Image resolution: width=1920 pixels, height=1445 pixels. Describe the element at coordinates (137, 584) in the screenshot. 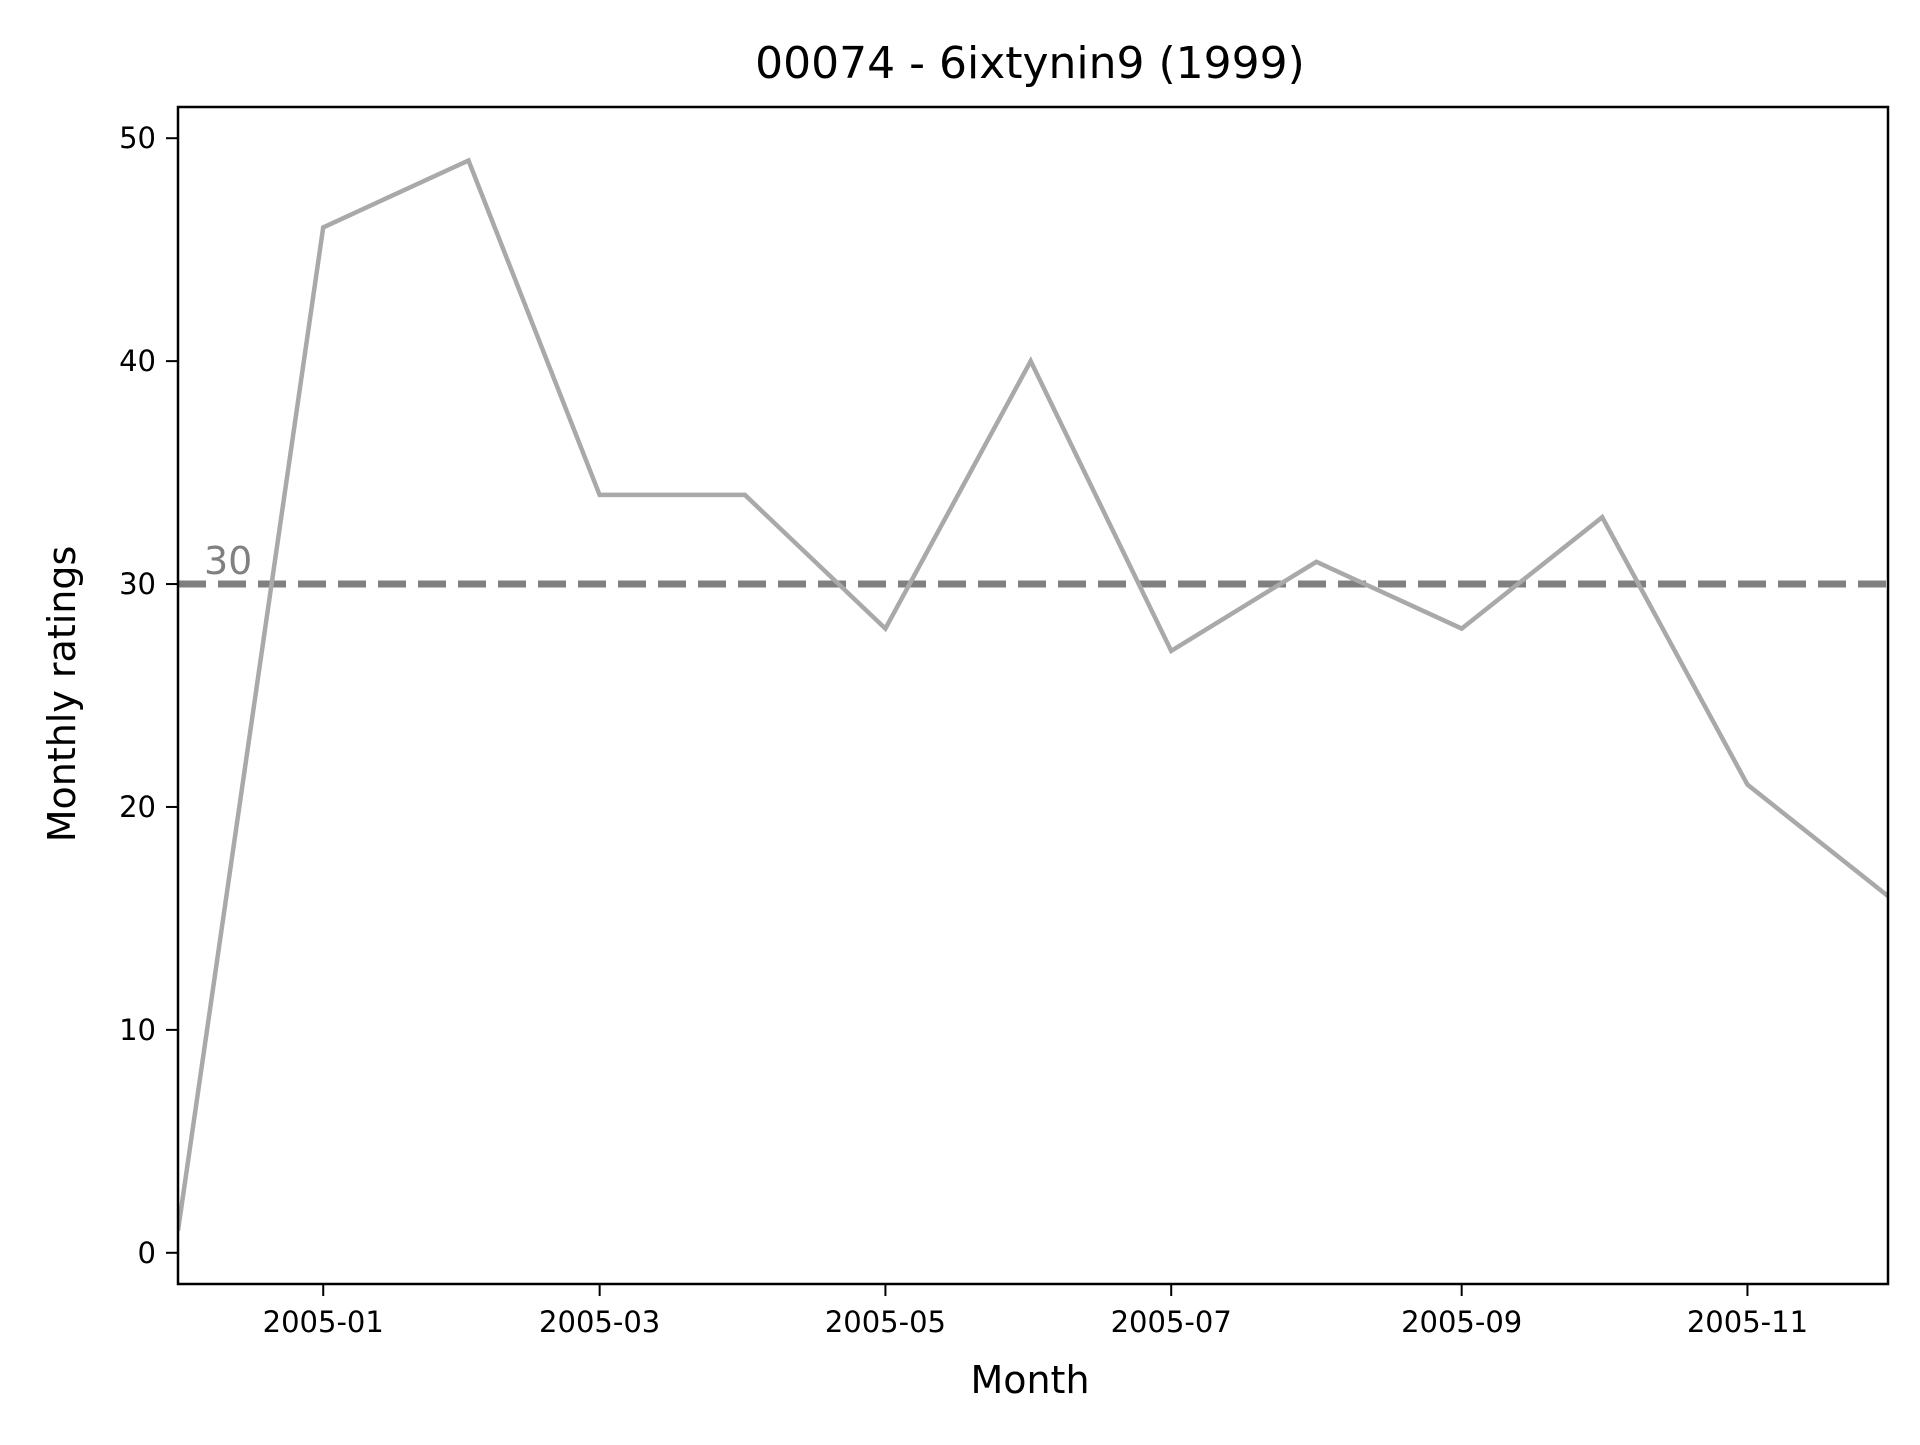

I see `y-tick-label: 30` at that location.